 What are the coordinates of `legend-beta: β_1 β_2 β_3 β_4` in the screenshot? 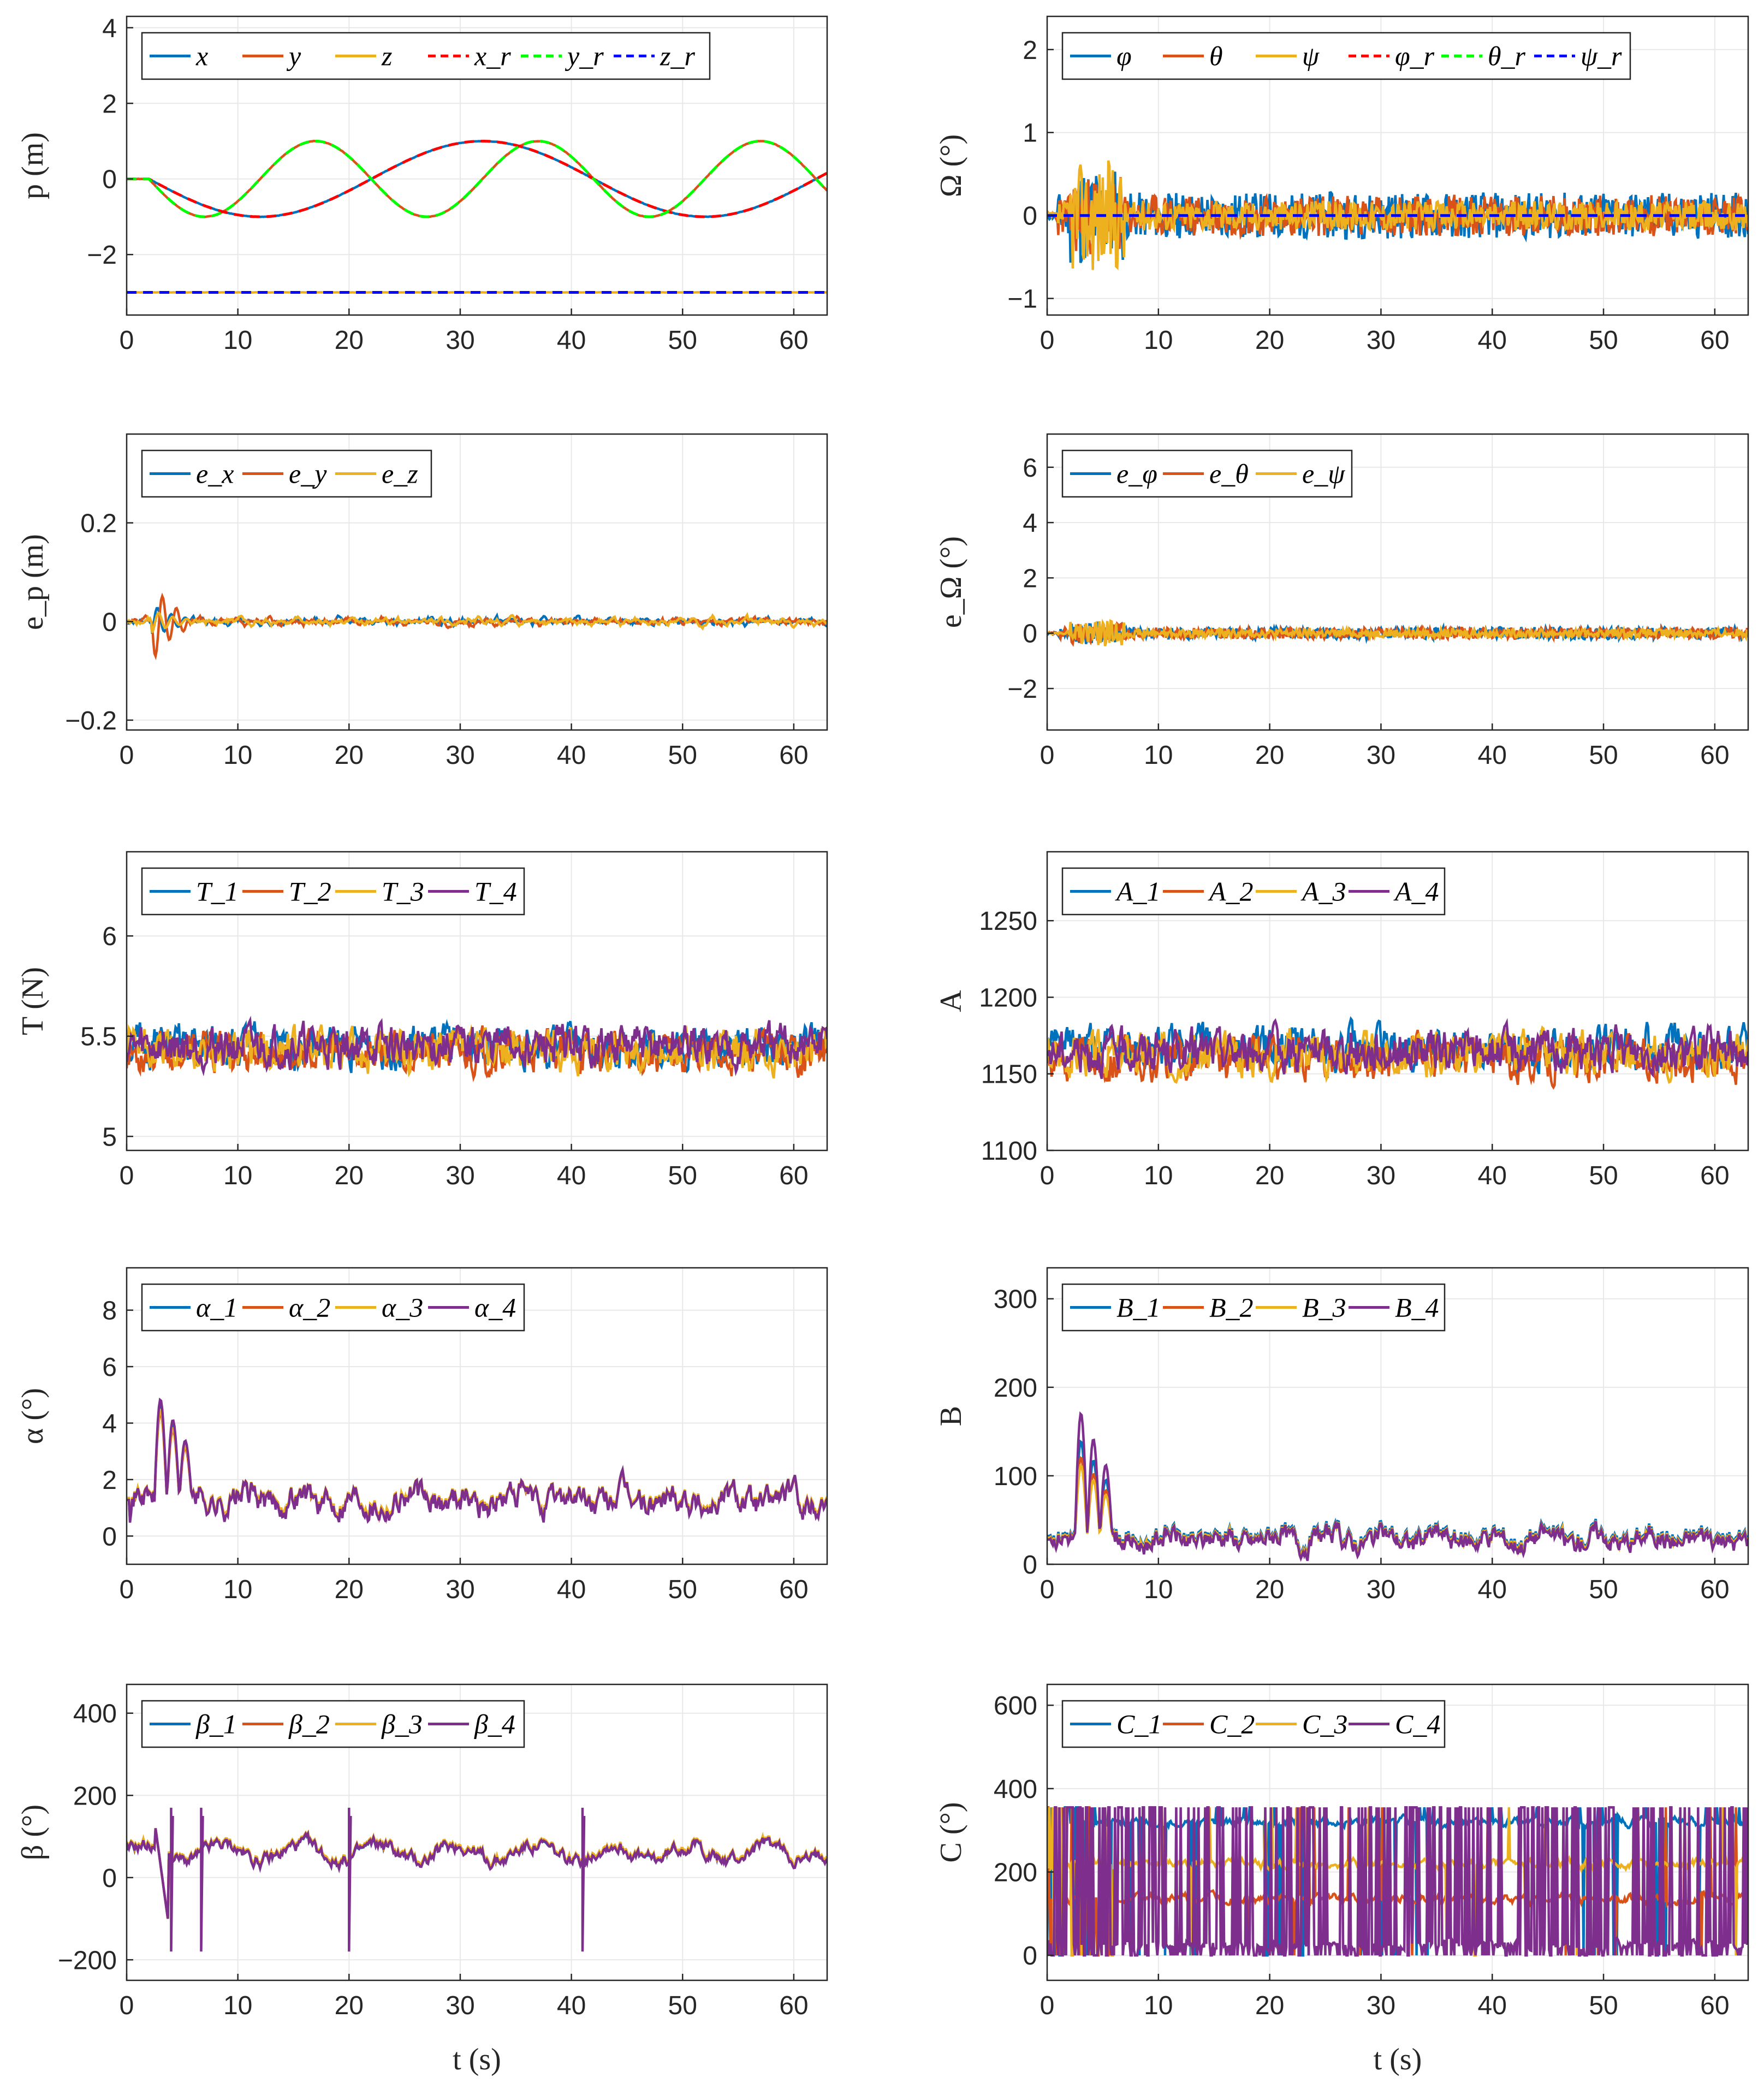 It's located at (333, 1724).